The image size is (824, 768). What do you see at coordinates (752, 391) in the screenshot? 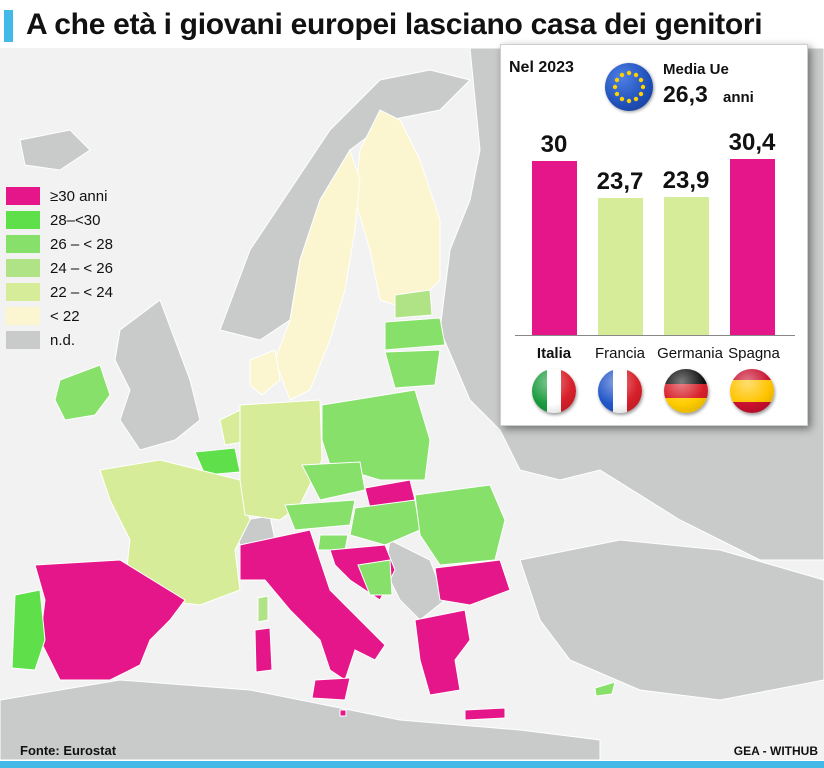
I see `spain-flag-icon` at bounding box center [752, 391].